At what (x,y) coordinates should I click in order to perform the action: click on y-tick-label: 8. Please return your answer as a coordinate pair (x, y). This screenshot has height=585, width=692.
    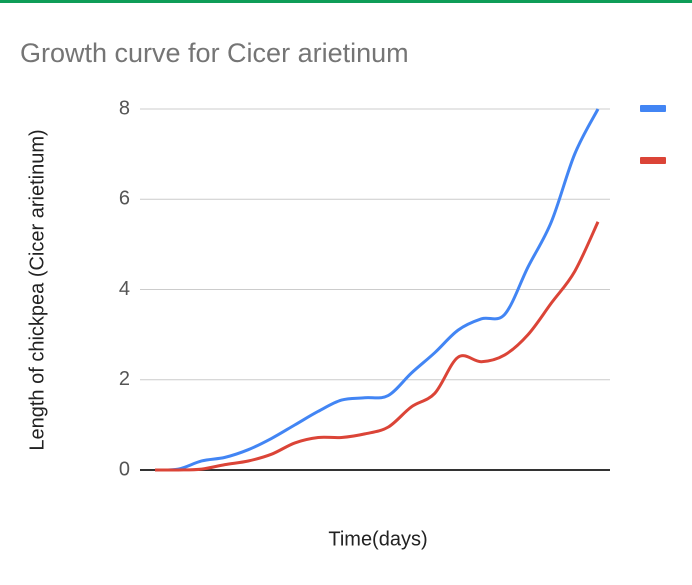
    Looking at the image, I should click on (124, 108).